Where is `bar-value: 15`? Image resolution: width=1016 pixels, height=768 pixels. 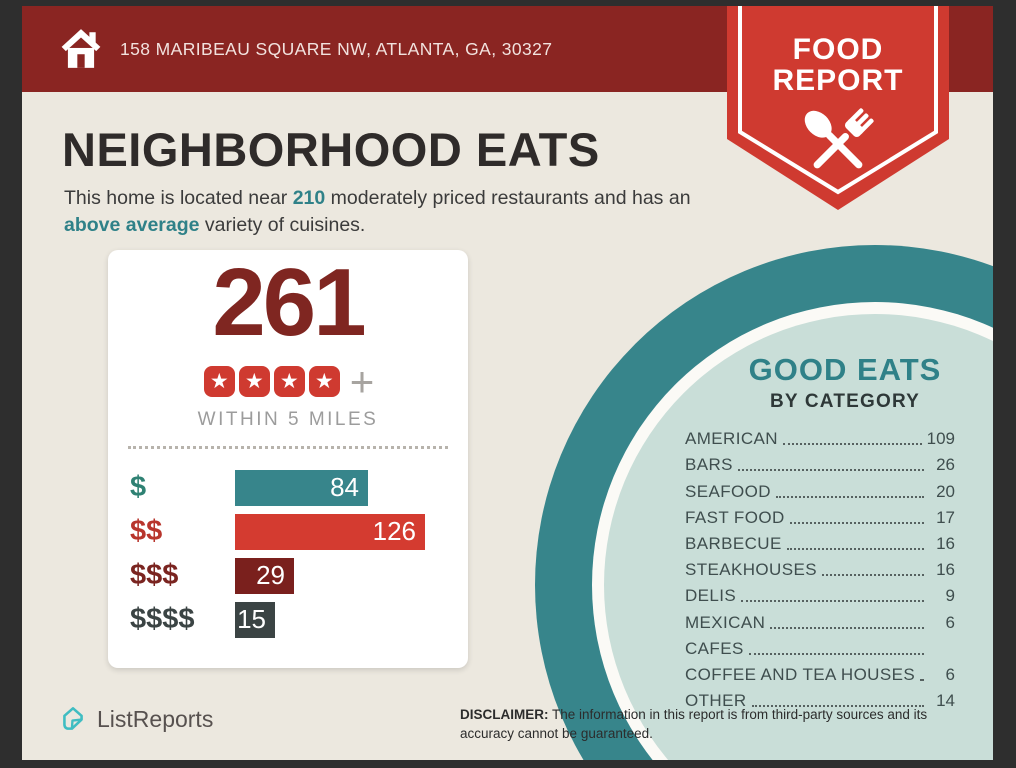
bar-value: 15 is located at coordinates (251, 619).